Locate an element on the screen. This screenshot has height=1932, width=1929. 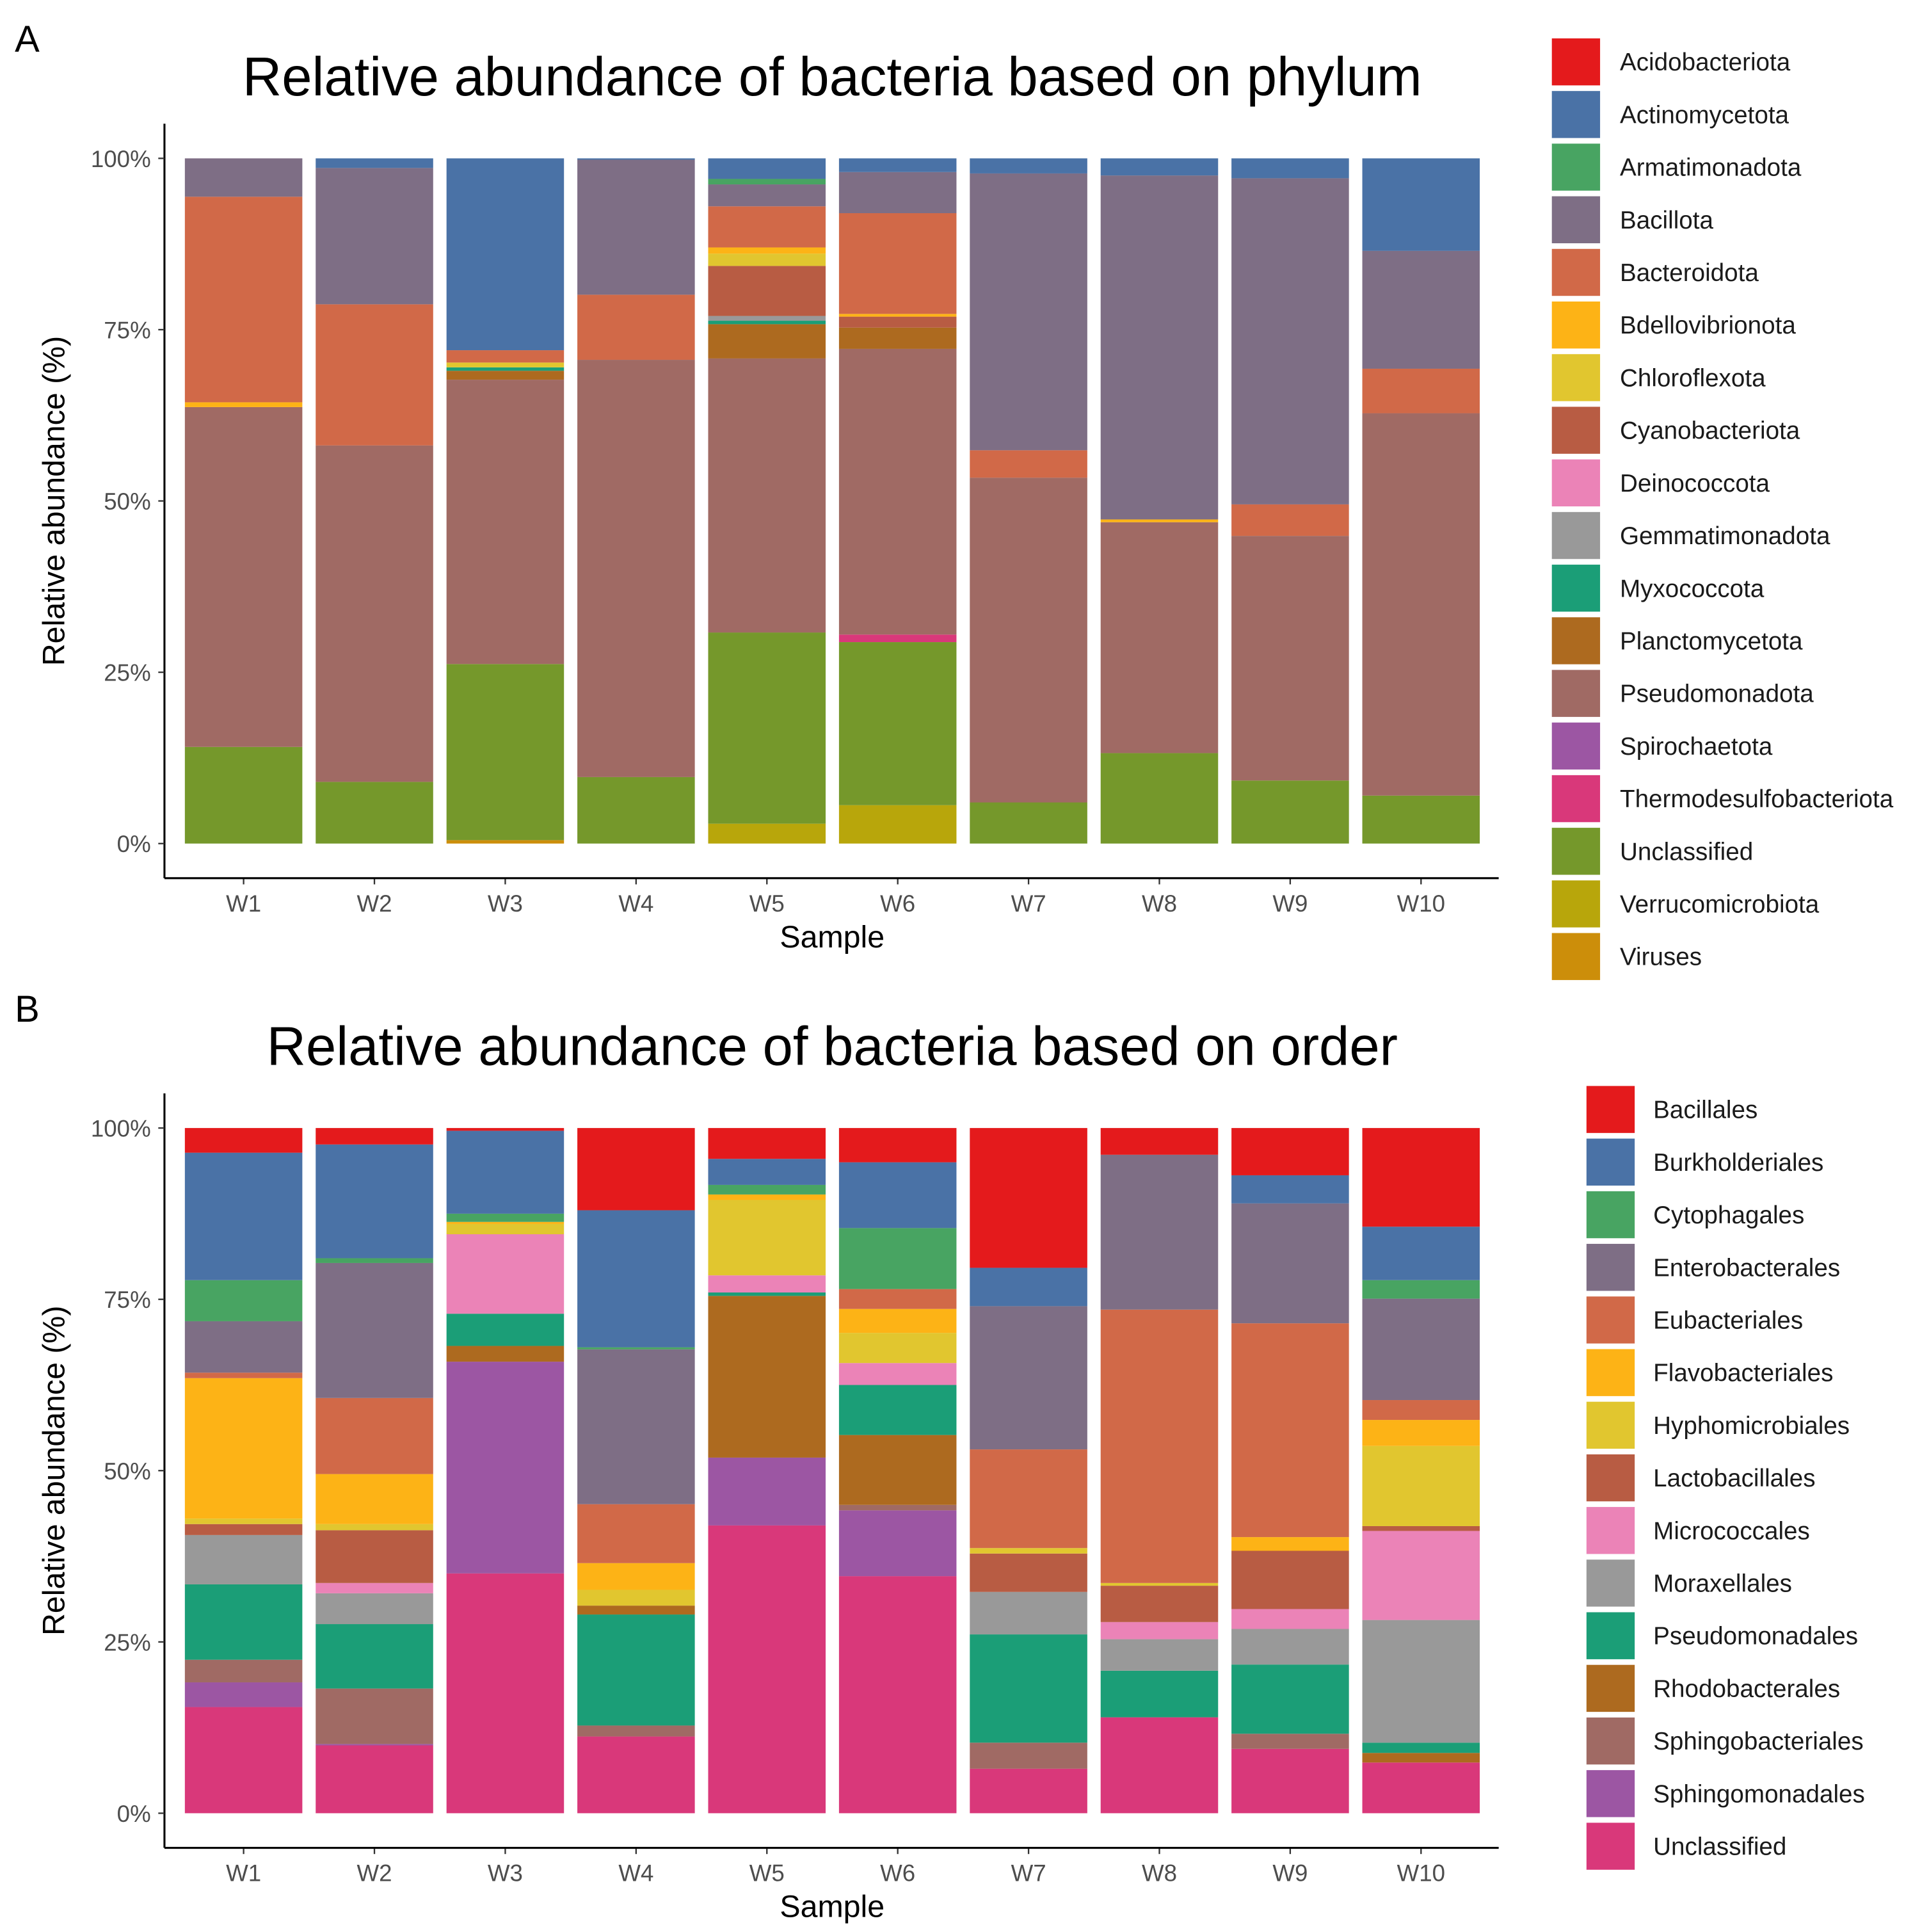
legend-item: Rhodobacterales is located at coordinates (1713, 1688).